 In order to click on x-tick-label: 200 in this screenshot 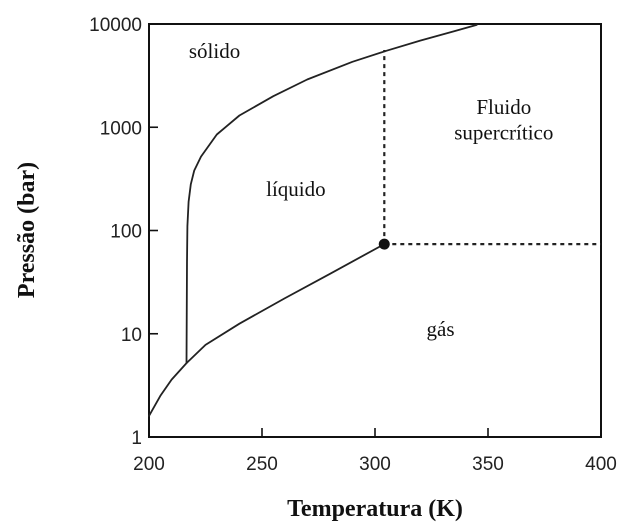, I will do `click(149, 464)`.